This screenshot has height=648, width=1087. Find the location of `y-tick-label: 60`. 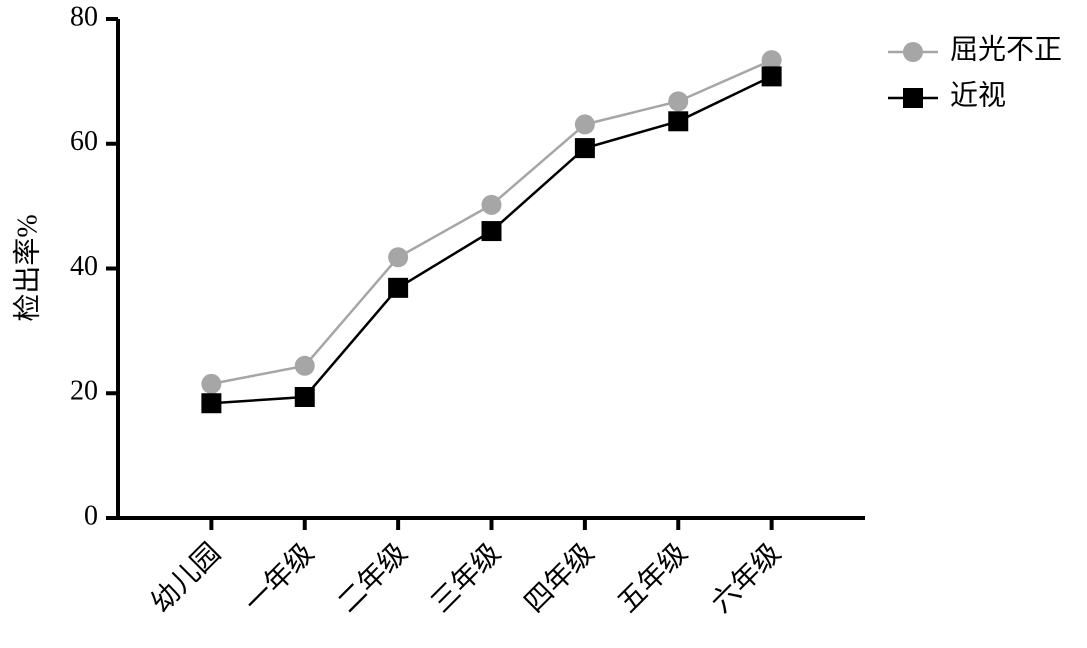

y-tick-label: 60 is located at coordinates (84, 141).